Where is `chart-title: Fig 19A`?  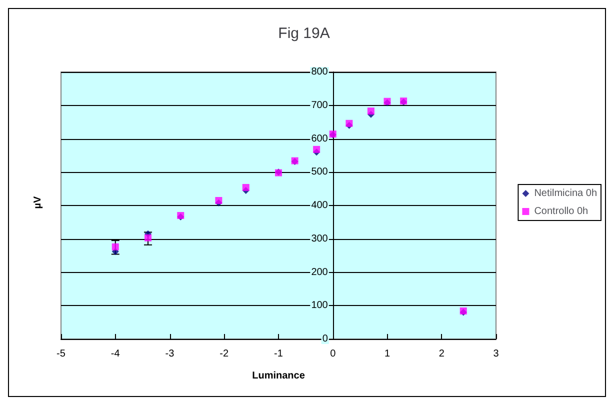 chart-title: Fig 19A is located at coordinates (304, 33).